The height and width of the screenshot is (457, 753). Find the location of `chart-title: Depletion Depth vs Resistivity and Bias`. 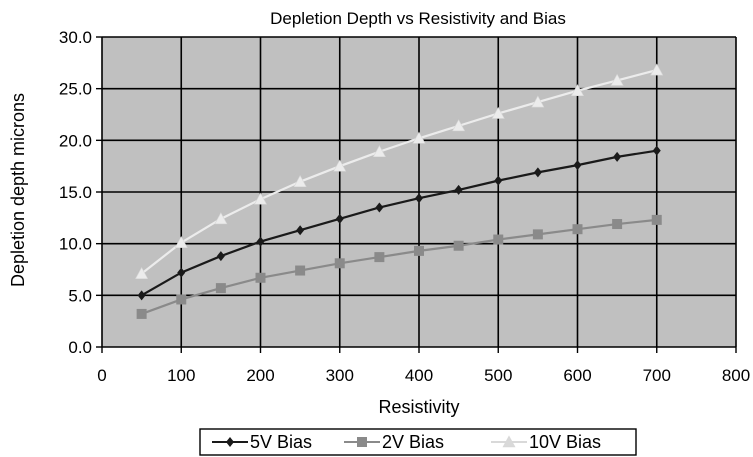

chart-title: Depletion Depth vs Resistivity and Bias is located at coordinates (418, 18).